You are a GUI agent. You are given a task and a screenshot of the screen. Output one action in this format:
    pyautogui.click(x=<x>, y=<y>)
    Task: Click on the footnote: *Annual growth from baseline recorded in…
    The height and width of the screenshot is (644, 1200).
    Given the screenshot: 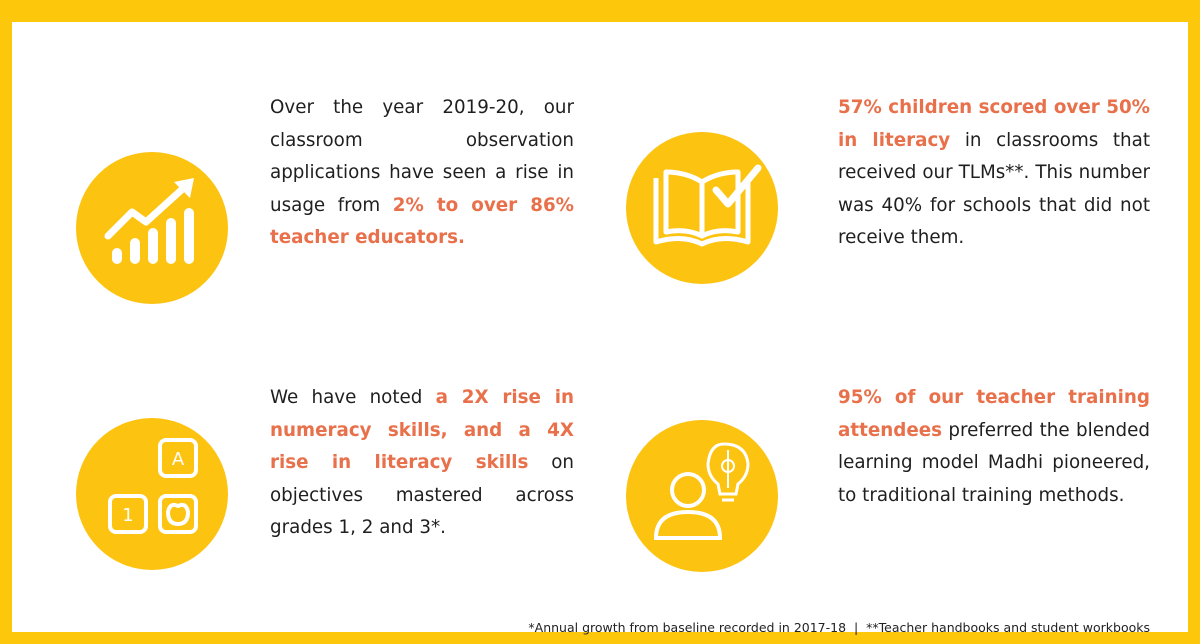 What is the action you would take?
    pyautogui.click(x=839, y=627)
    